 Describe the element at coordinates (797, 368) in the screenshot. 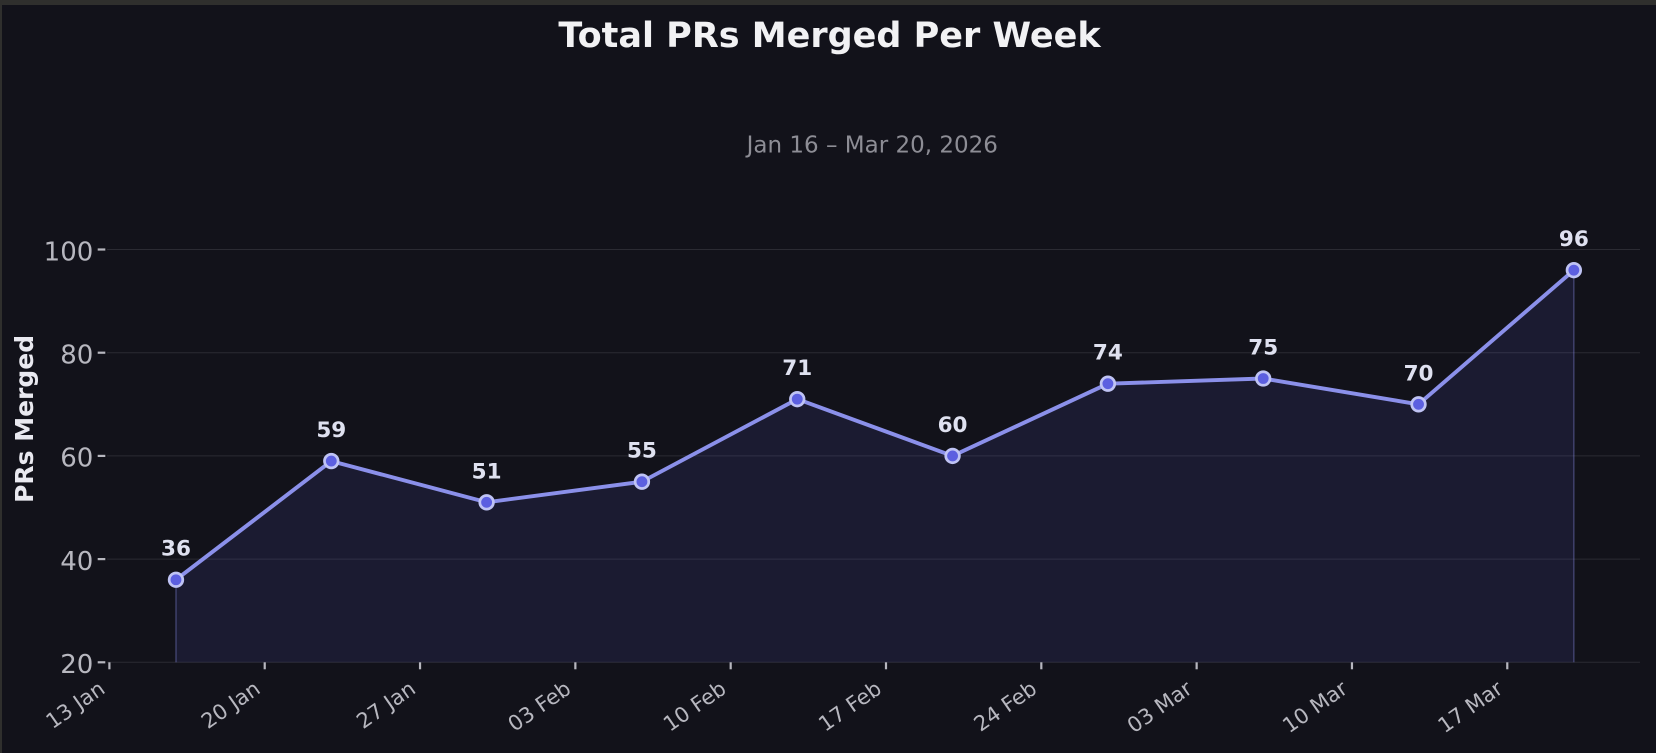

I see `point-label-4: 71` at that location.